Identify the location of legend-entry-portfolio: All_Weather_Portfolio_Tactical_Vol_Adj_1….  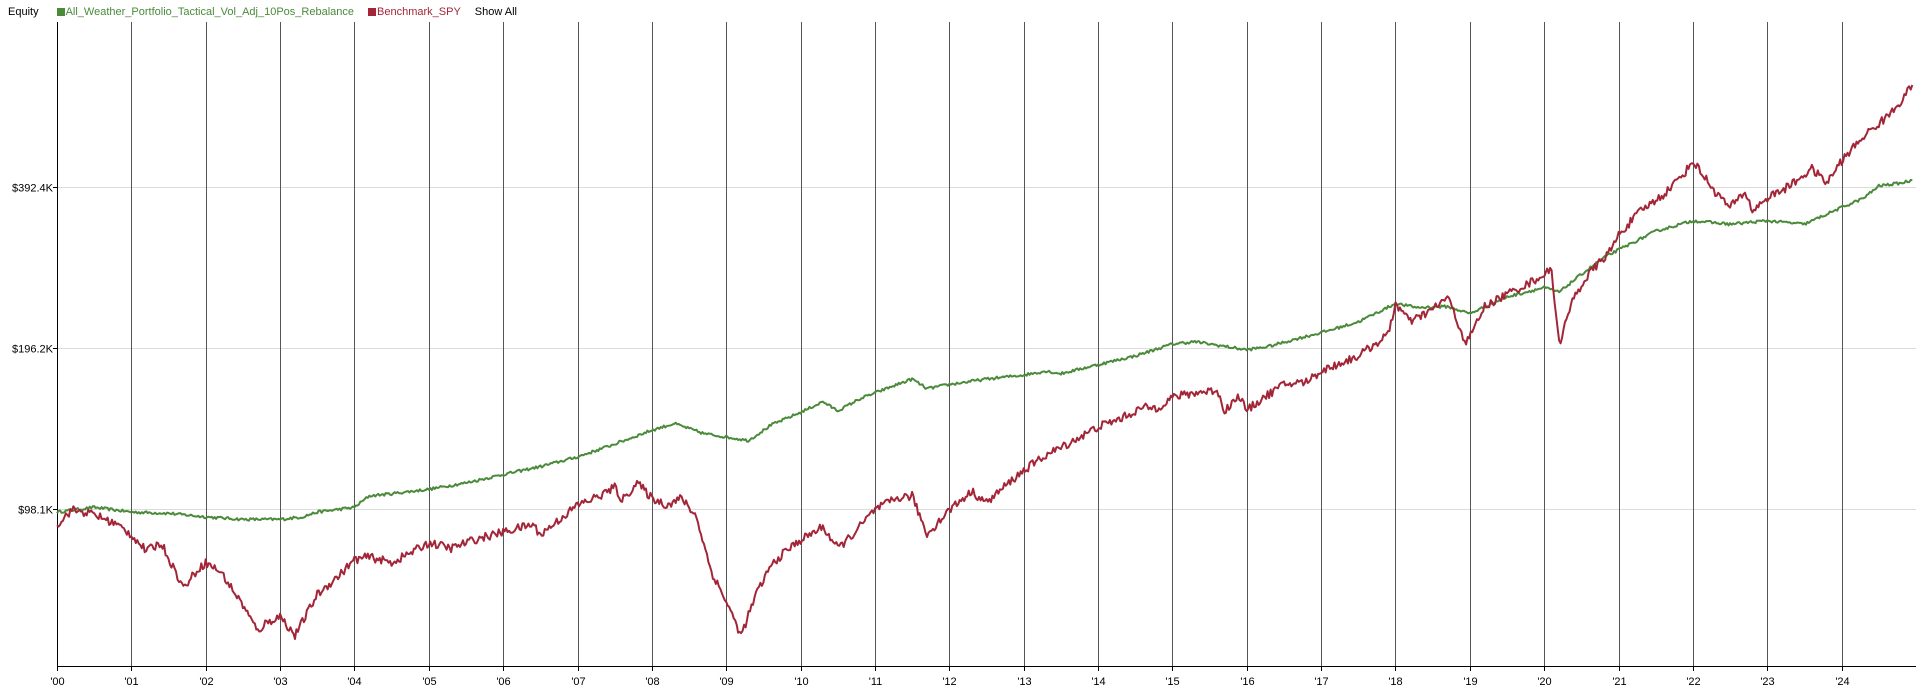
(205, 12).